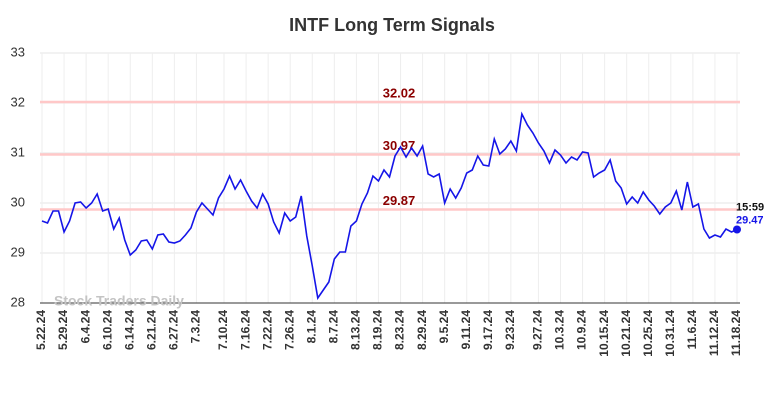 Image resolution: width=784 pixels, height=398 pixels. I want to click on chart-title: INTF Long Term Signals, so click(392, 25).